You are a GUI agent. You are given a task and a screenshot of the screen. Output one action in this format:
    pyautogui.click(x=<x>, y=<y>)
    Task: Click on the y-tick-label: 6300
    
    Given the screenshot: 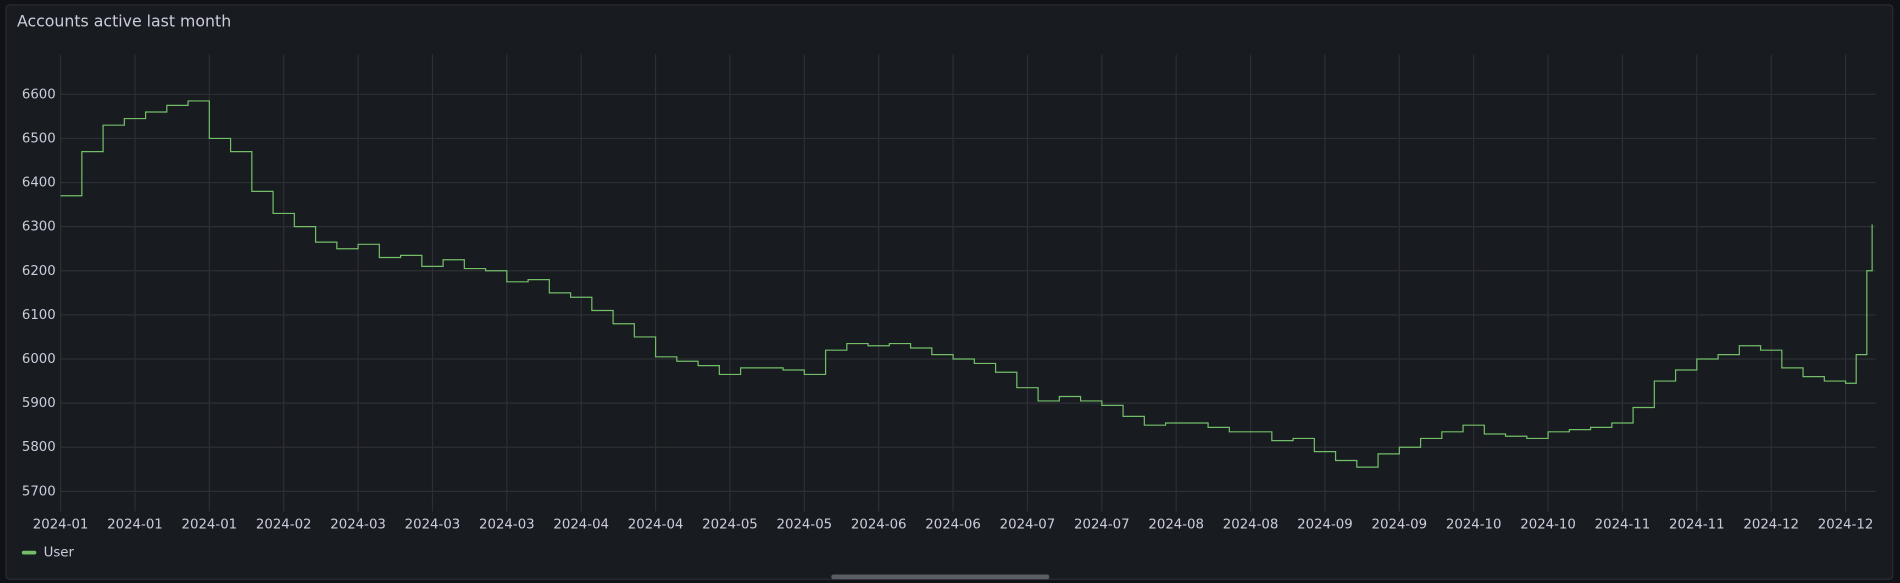 What is the action you would take?
    pyautogui.click(x=39, y=227)
    